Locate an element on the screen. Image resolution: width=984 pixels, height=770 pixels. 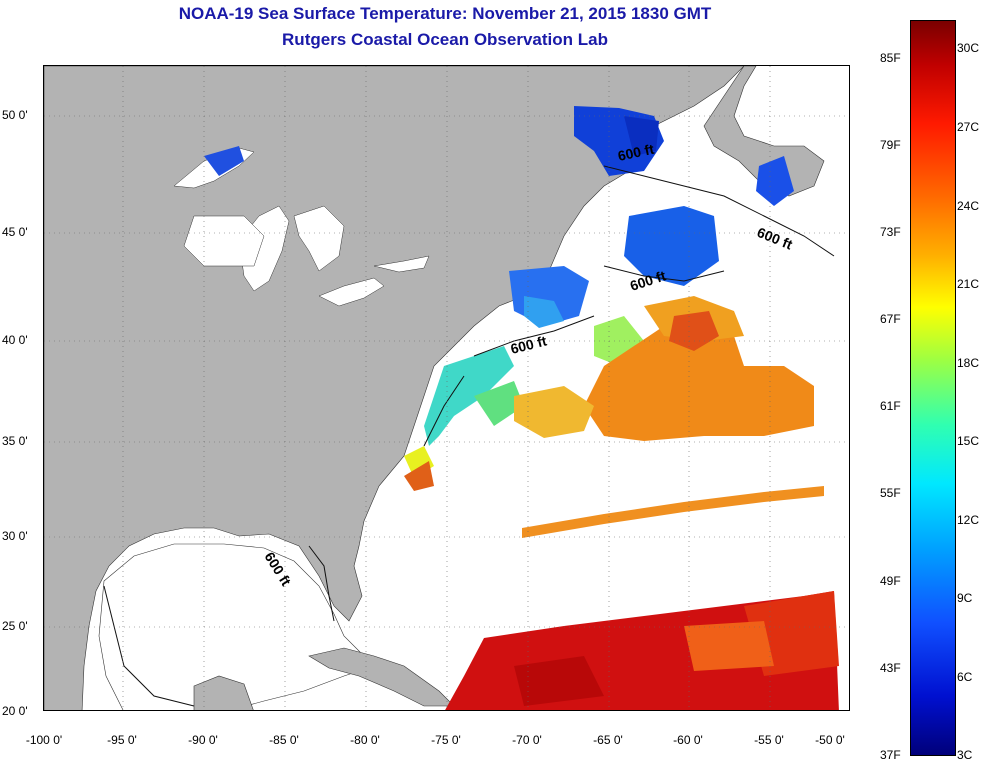
colorbar-c-label: 30C is located at coordinates (968, 48).